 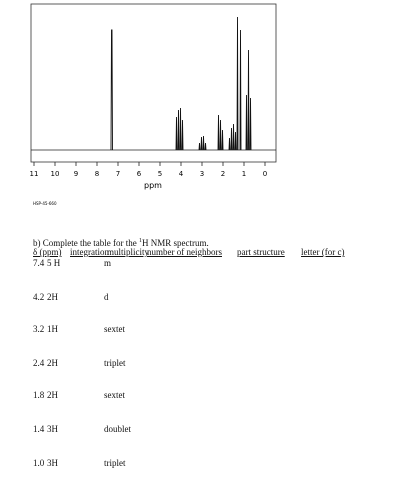 What do you see at coordinates (108, 263) in the screenshot?
I see `table-cell: m` at bounding box center [108, 263].